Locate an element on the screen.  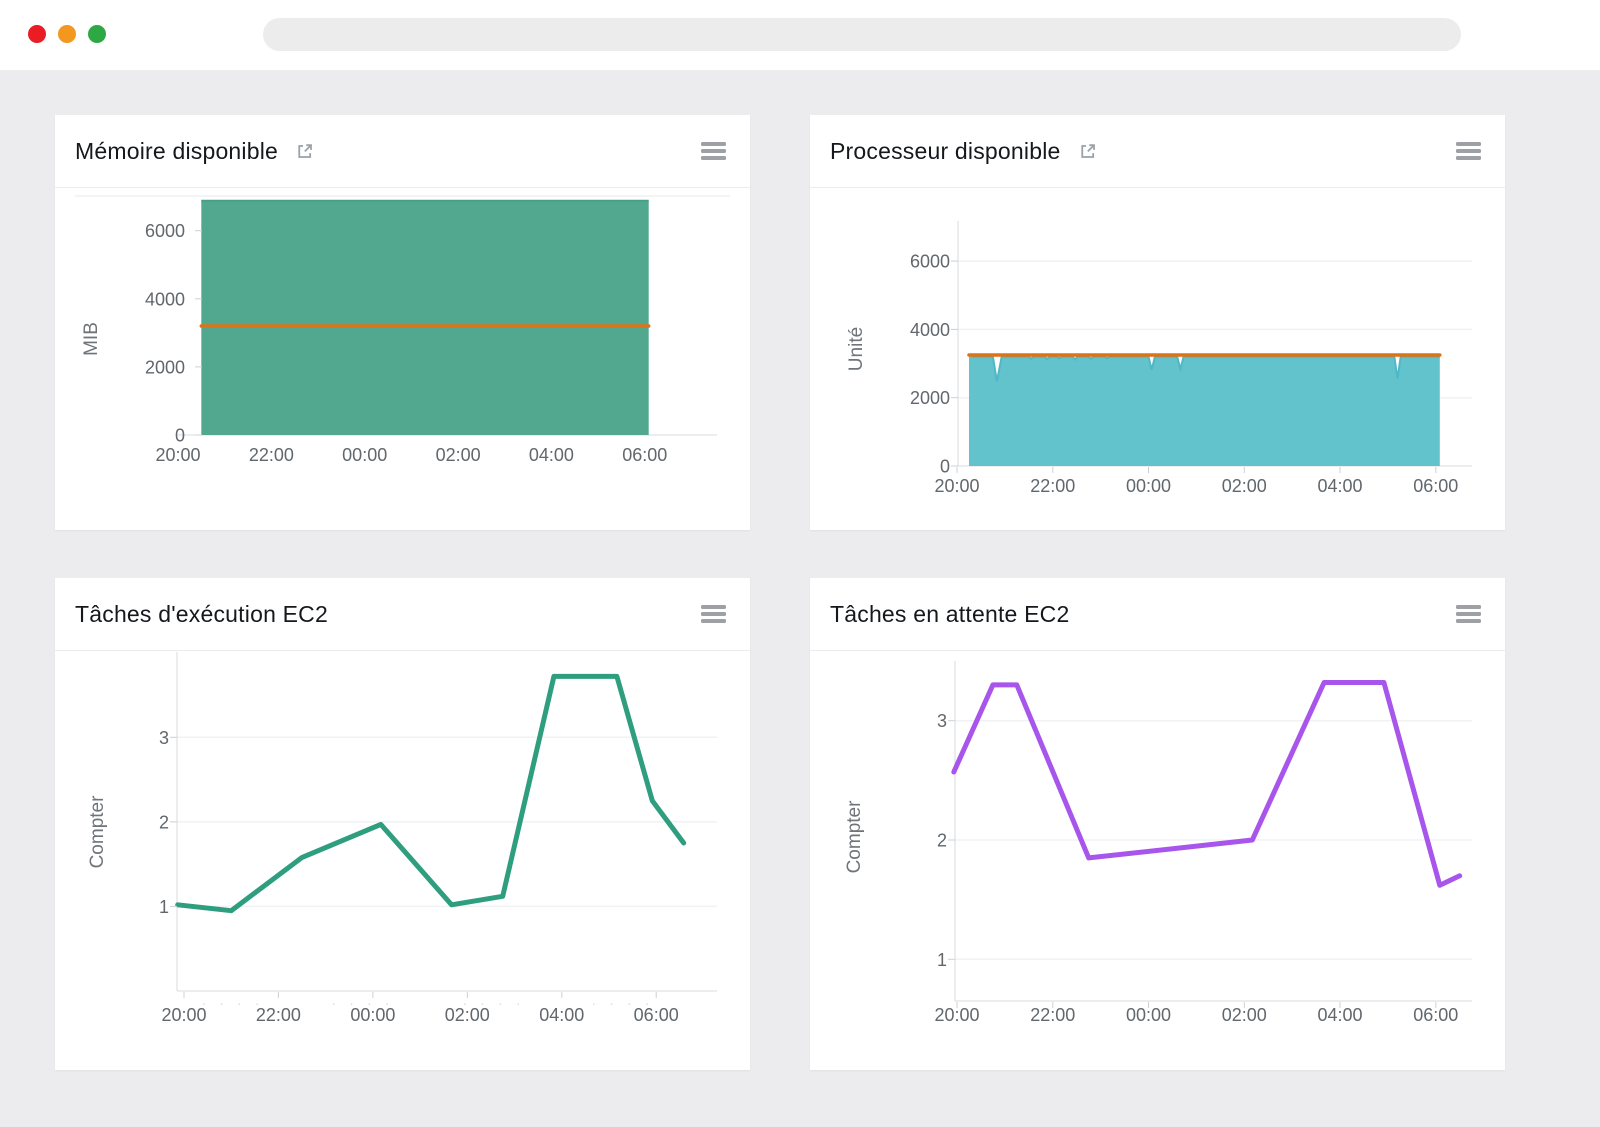
y-axis-label: MIB is located at coordinates (91, 339).